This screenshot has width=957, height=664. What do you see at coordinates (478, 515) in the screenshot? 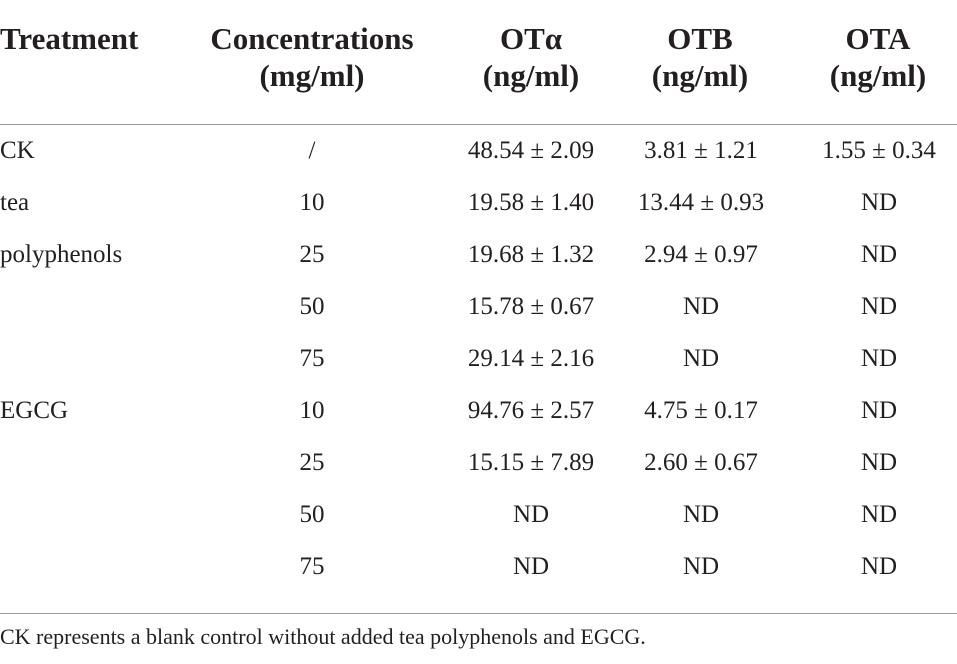
I see `table-row: 50 ND ND ND` at bounding box center [478, 515].